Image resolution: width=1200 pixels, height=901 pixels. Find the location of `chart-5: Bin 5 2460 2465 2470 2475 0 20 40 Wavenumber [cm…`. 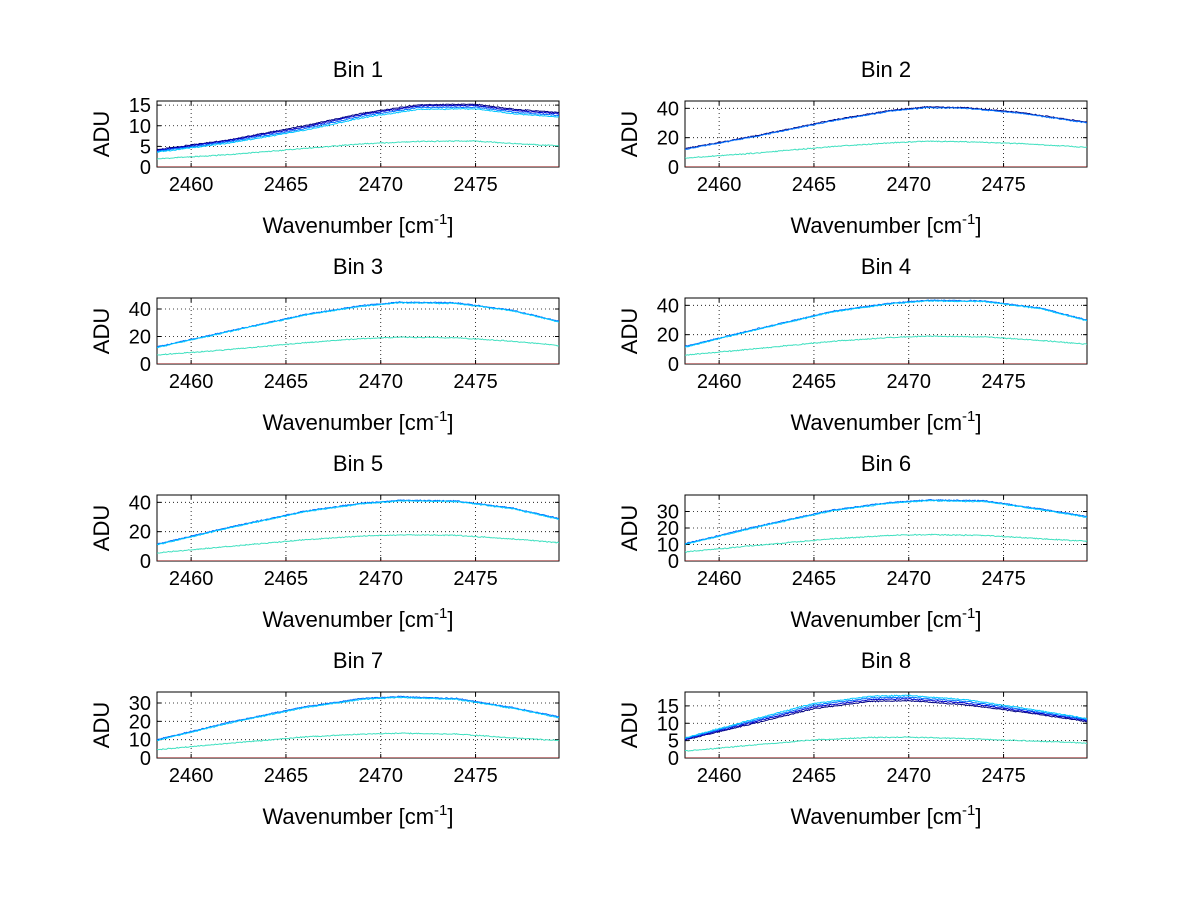

chart-5: Bin 5 2460 2465 2470 2475 0 20 40 Wavenumber [cm… is located at coordinates (324, 541).